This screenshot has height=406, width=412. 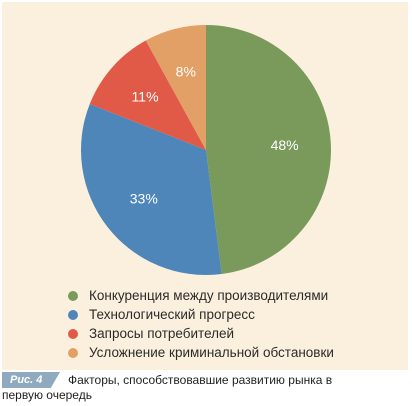 I want to click on legend-label: Технологический прогресс, so click(x=172, y=314).